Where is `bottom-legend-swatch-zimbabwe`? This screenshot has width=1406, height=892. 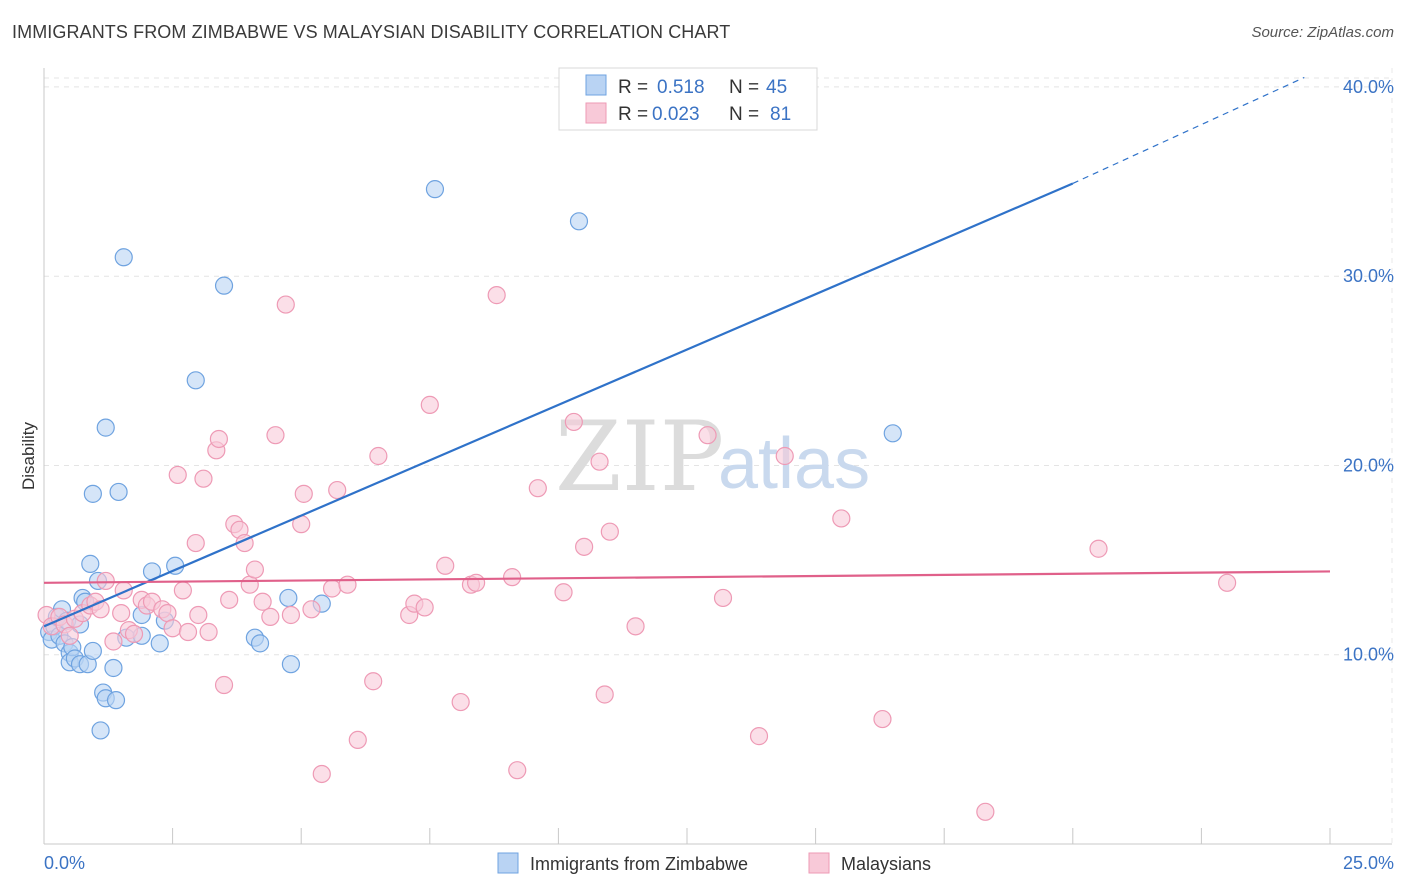 bottom-legend-swatch-zimbabwe is located at coordinates (508, 863).